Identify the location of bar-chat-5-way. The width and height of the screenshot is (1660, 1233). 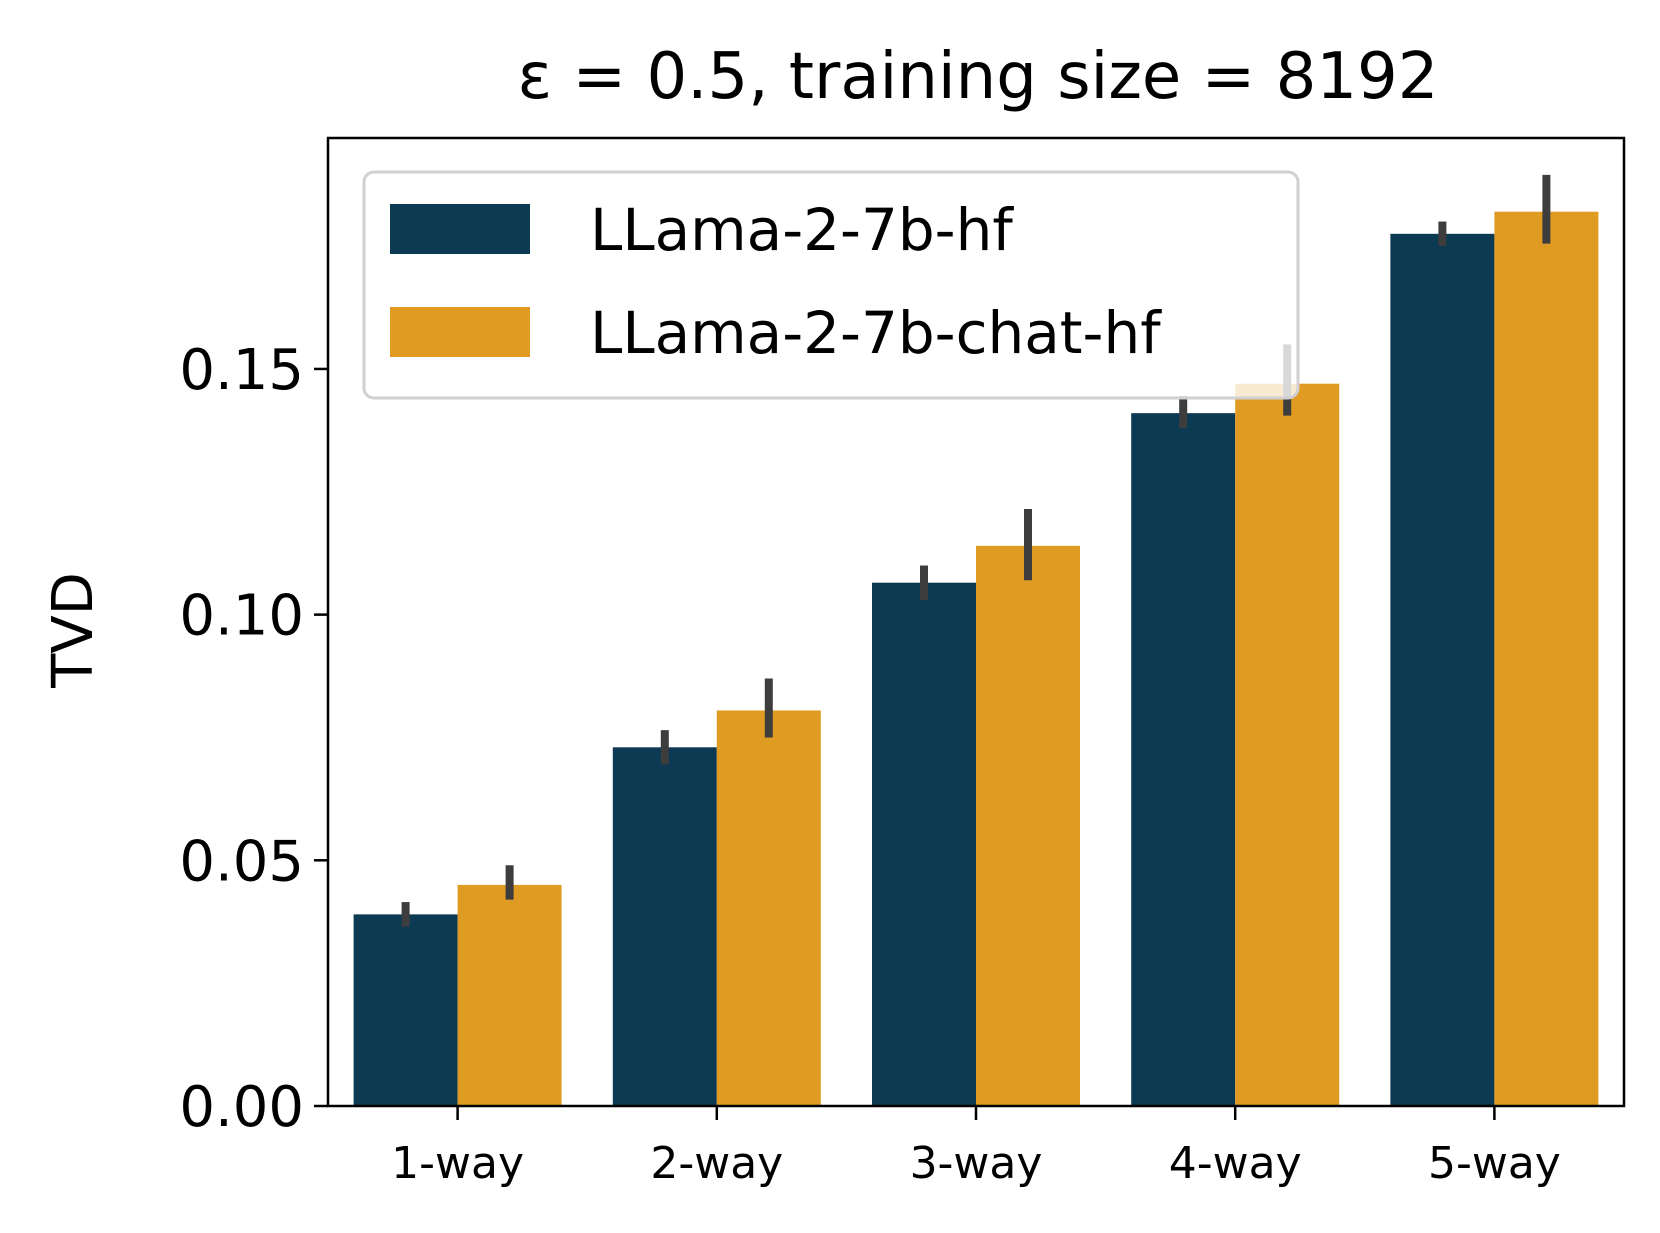
(1546, 659).